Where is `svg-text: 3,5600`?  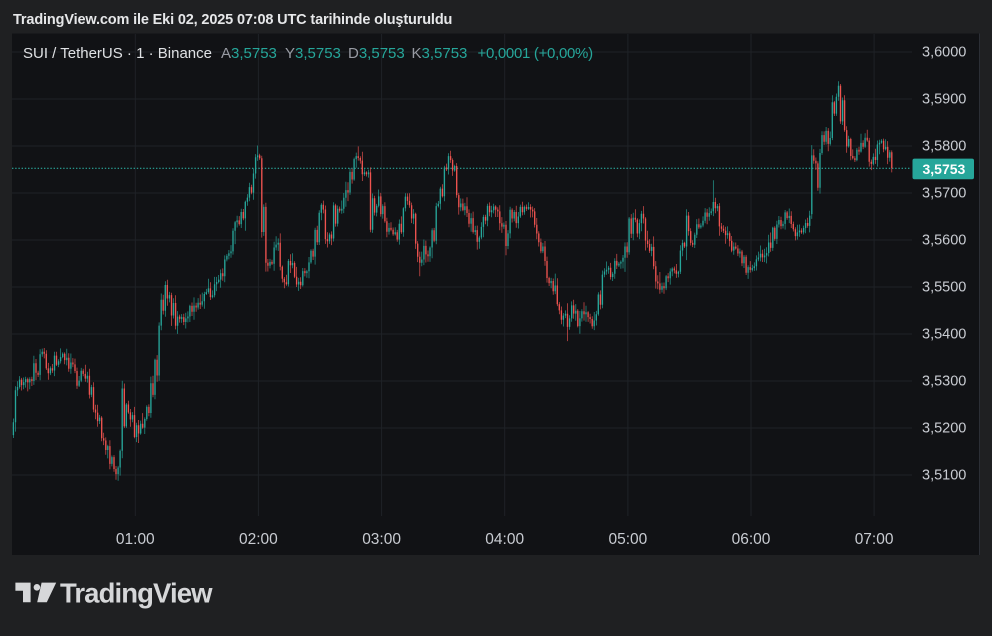
svg-text: 3,5600 is located at coordinates (944, 241).